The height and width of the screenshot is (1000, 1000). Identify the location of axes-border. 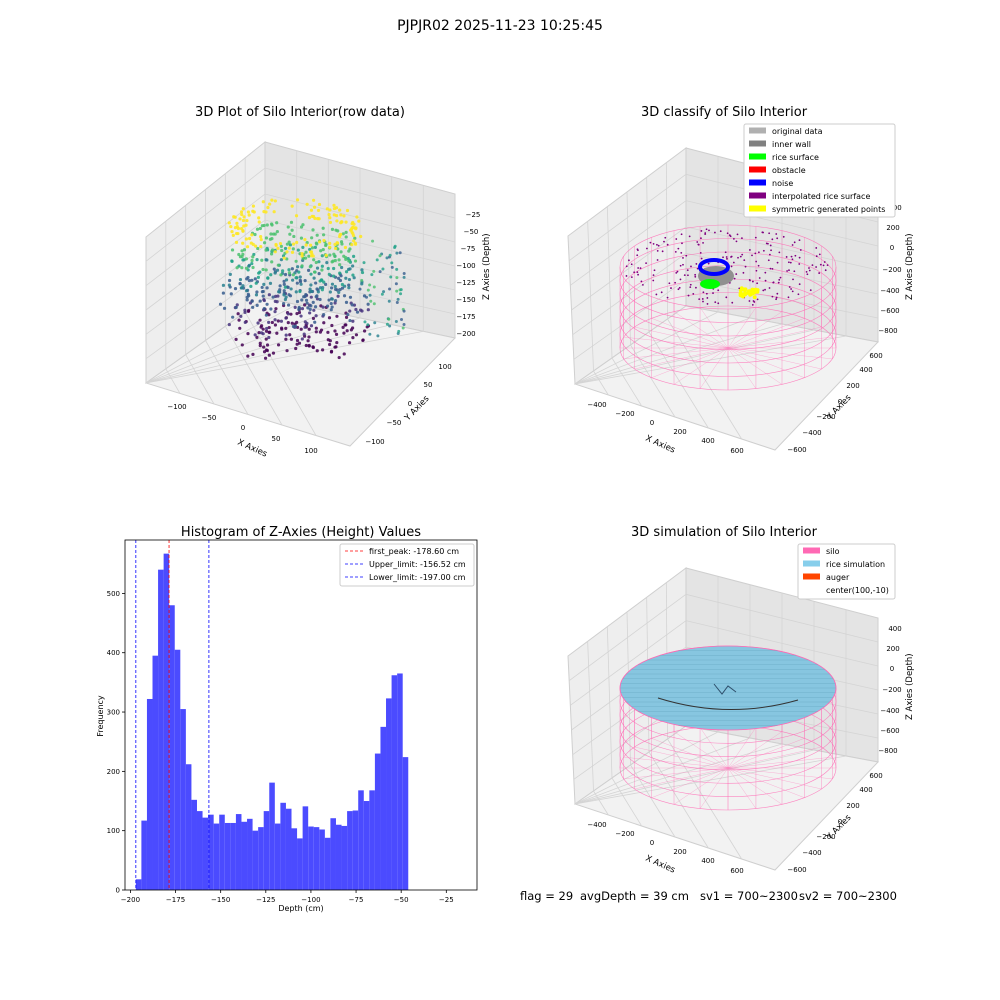
(301, 715).